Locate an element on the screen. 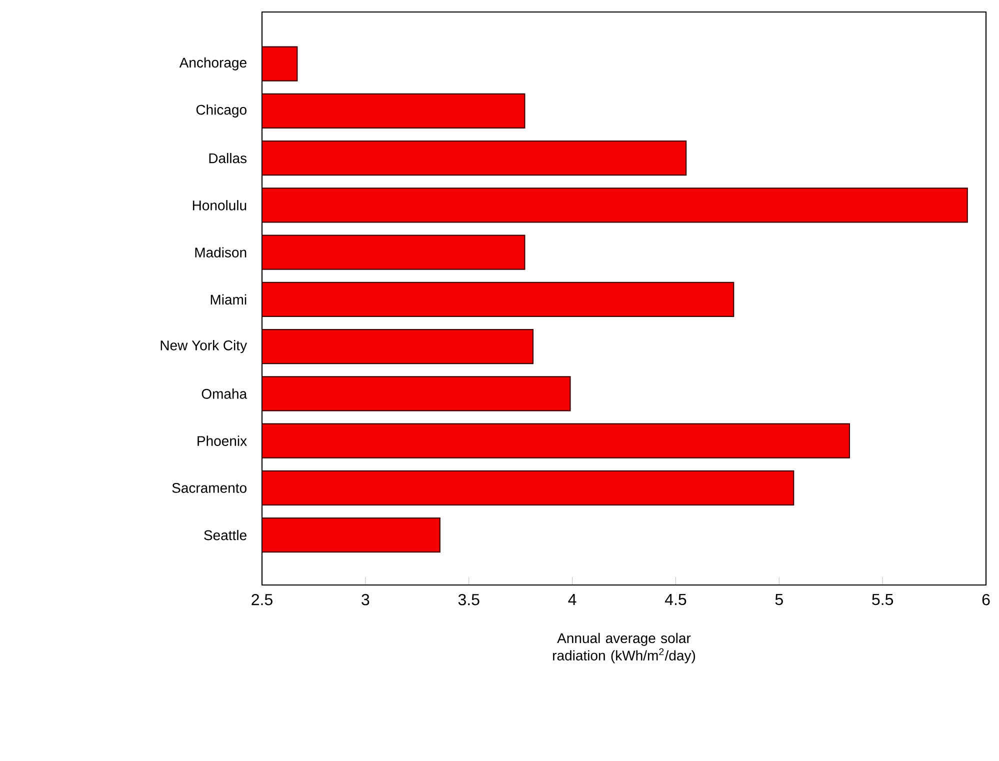 Image resolution: width=999 pixels, height=761 pixels. y-tick-label: Dallas is located at coordinates (228, 158).